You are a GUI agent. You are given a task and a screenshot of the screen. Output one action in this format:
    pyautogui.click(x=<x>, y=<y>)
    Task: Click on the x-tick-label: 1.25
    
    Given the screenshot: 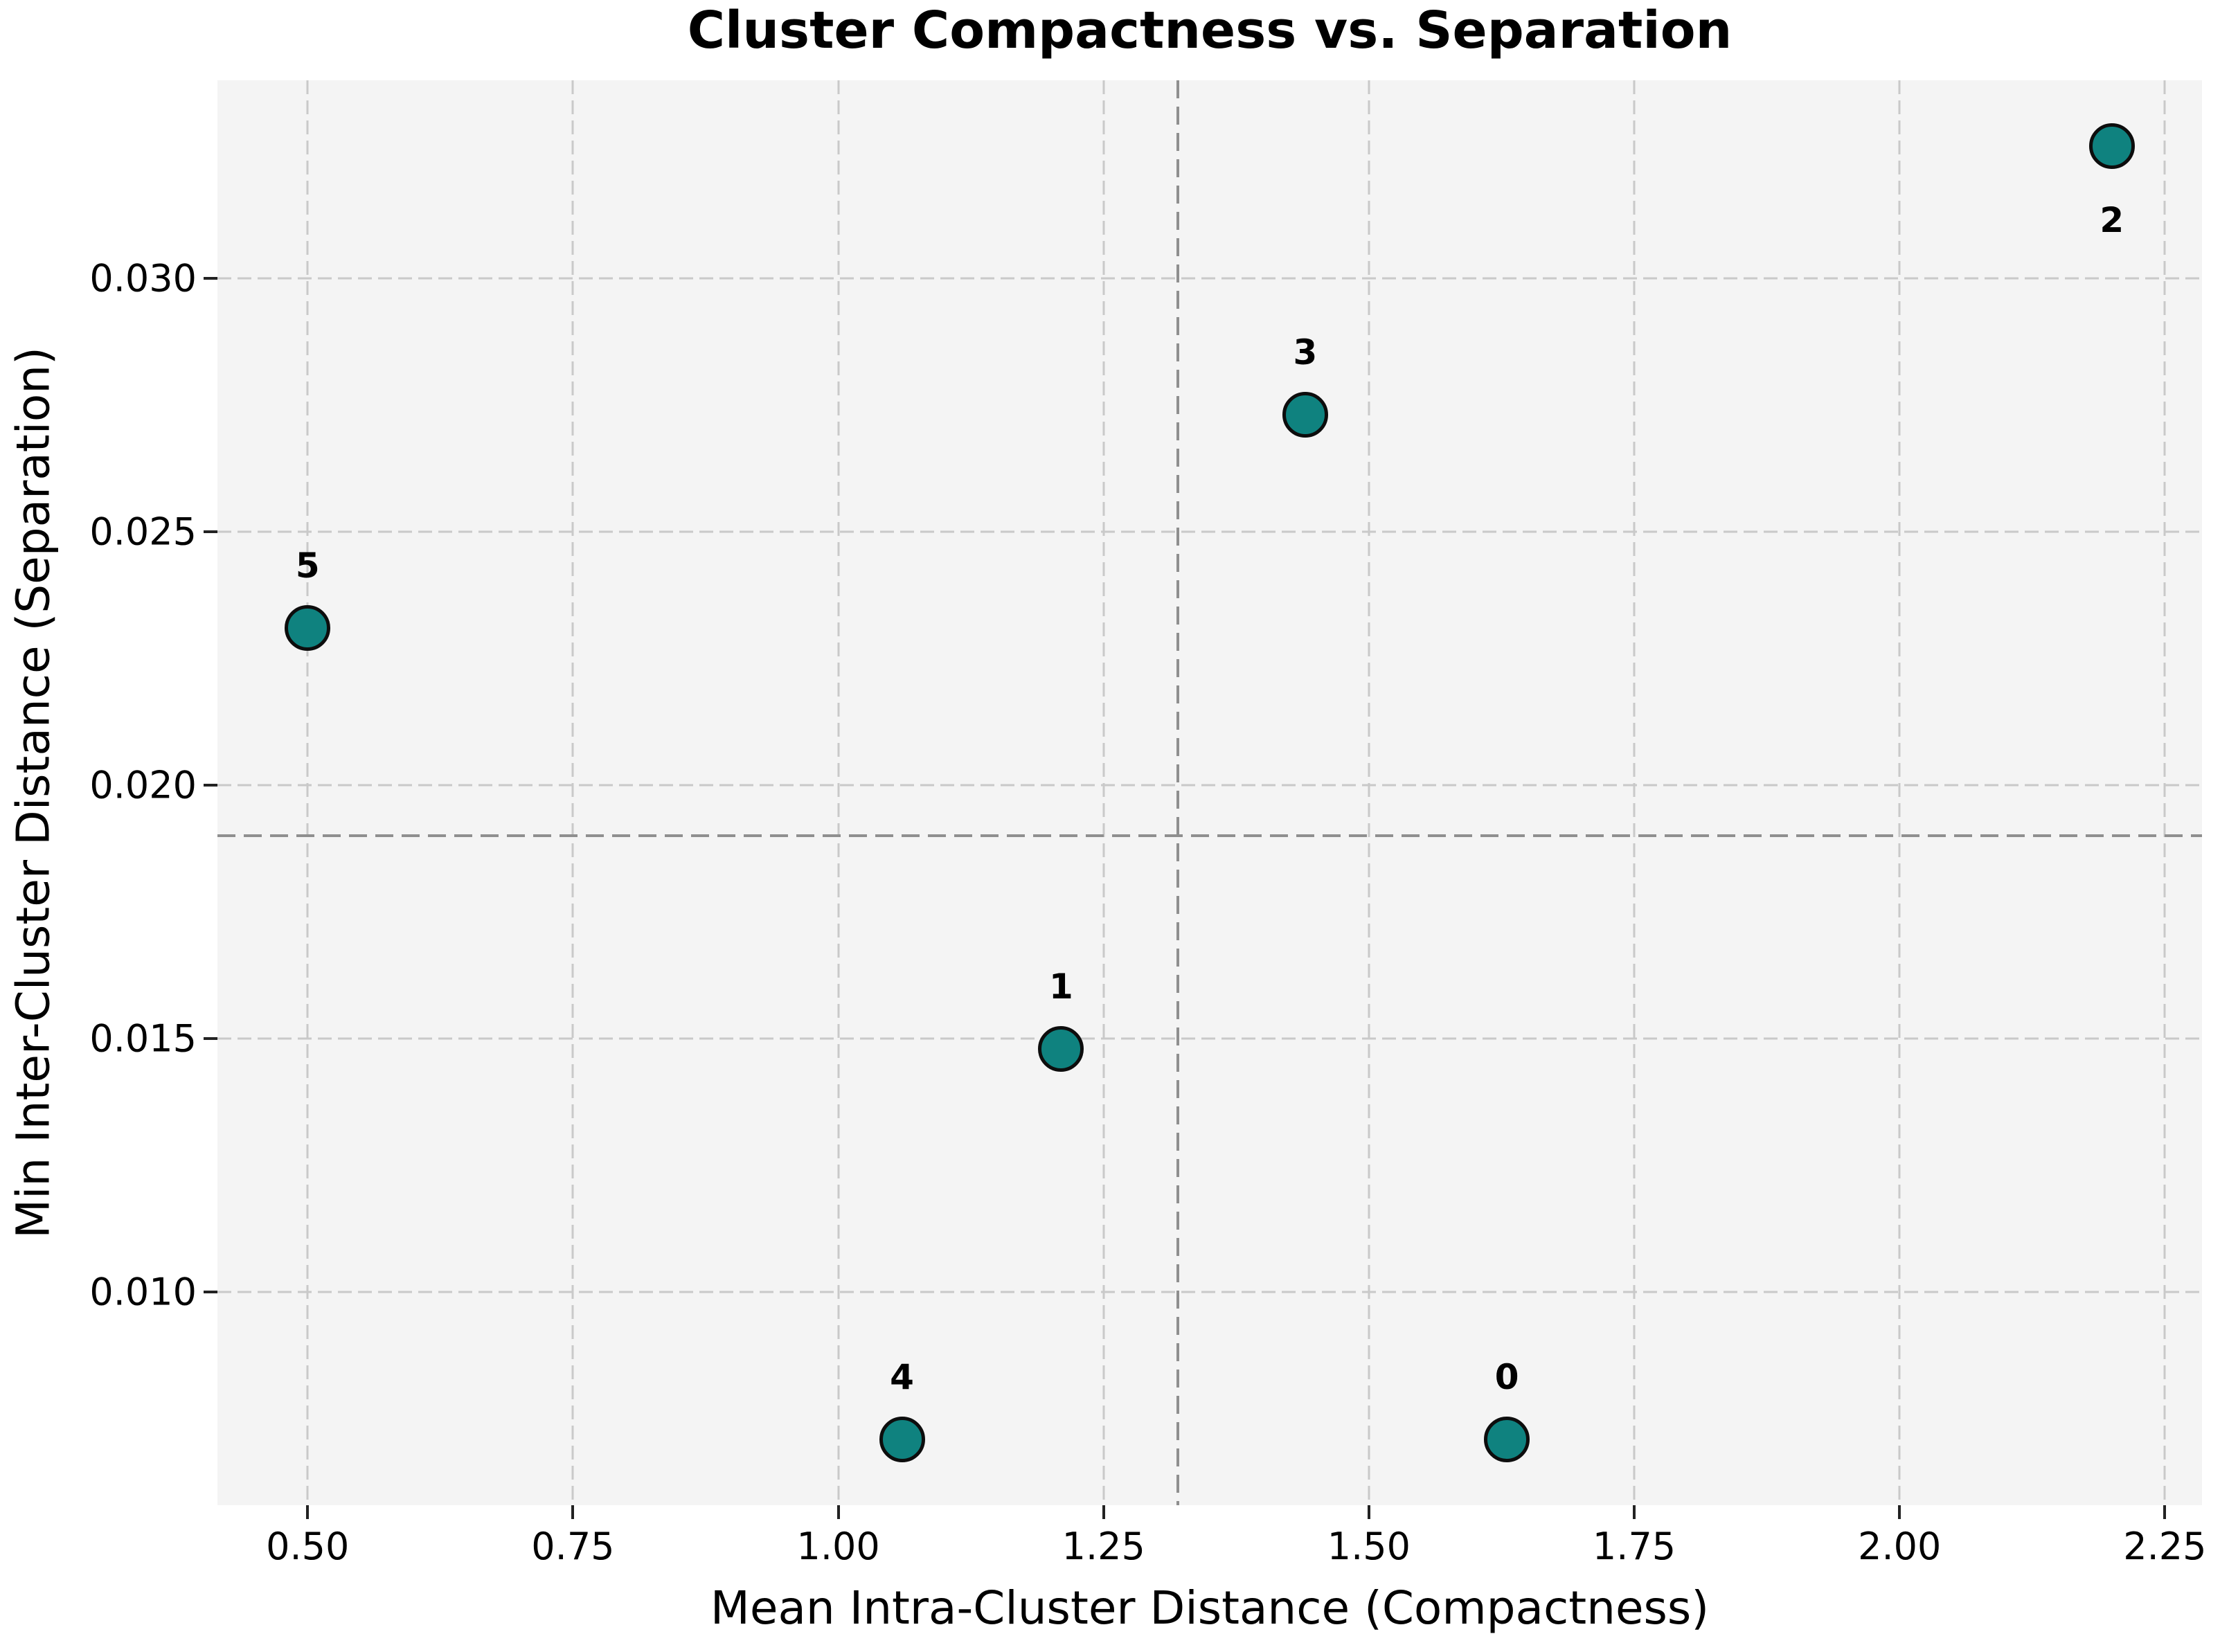 What is the action you would take?
    pyautogui.click(x=1103, y=1547)
    